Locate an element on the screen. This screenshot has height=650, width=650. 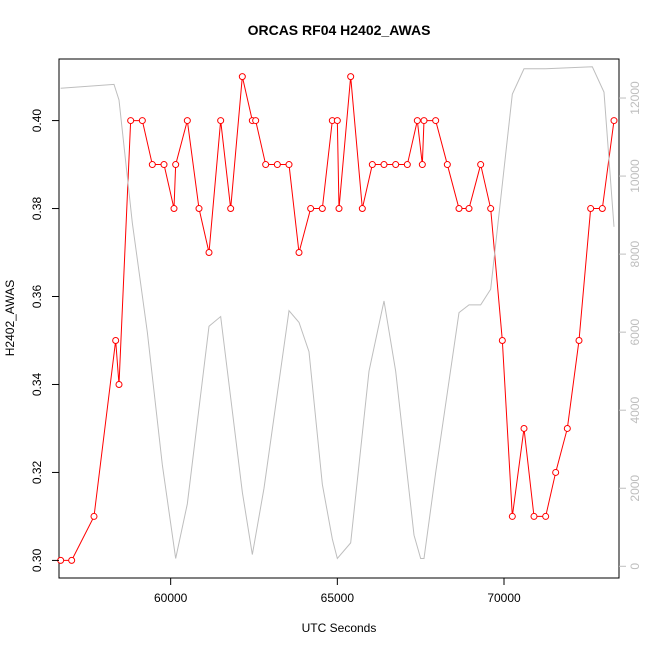
y2-tick-label: 12000 is located at coordinates (635, 98).